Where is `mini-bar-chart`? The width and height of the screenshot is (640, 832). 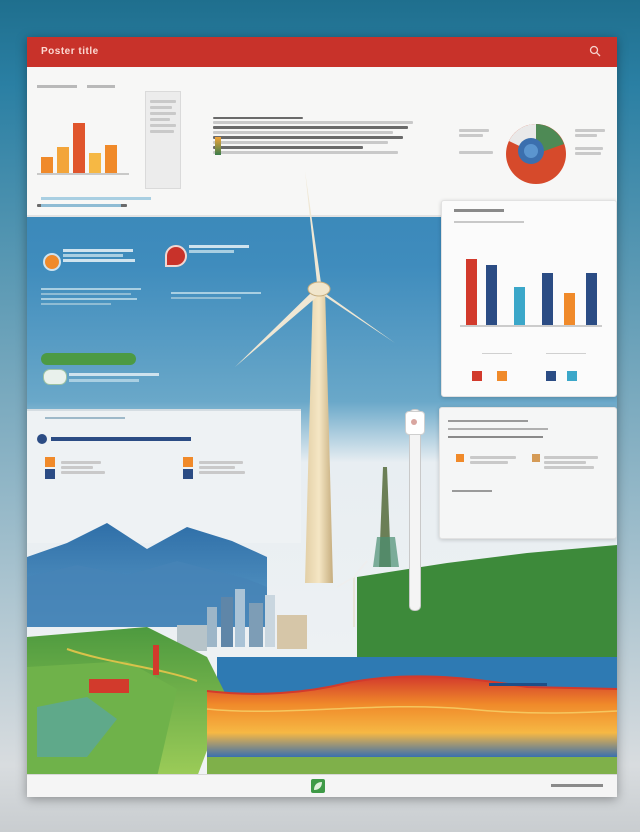
mini-bar-chart is located at coordinates (83, 130).